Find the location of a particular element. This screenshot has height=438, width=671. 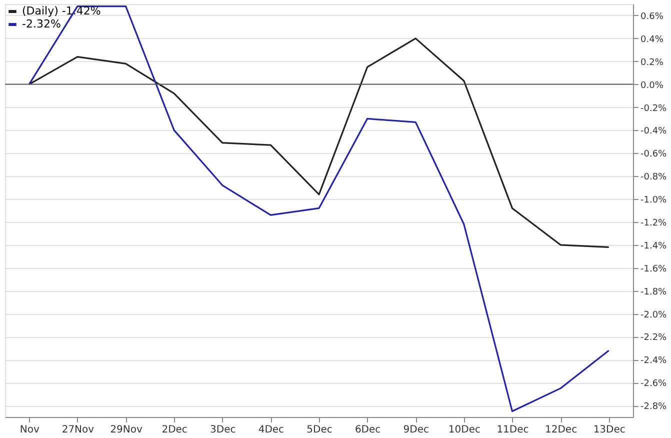

y-tick-label: -0.4% is located at coordinates (654, 131).